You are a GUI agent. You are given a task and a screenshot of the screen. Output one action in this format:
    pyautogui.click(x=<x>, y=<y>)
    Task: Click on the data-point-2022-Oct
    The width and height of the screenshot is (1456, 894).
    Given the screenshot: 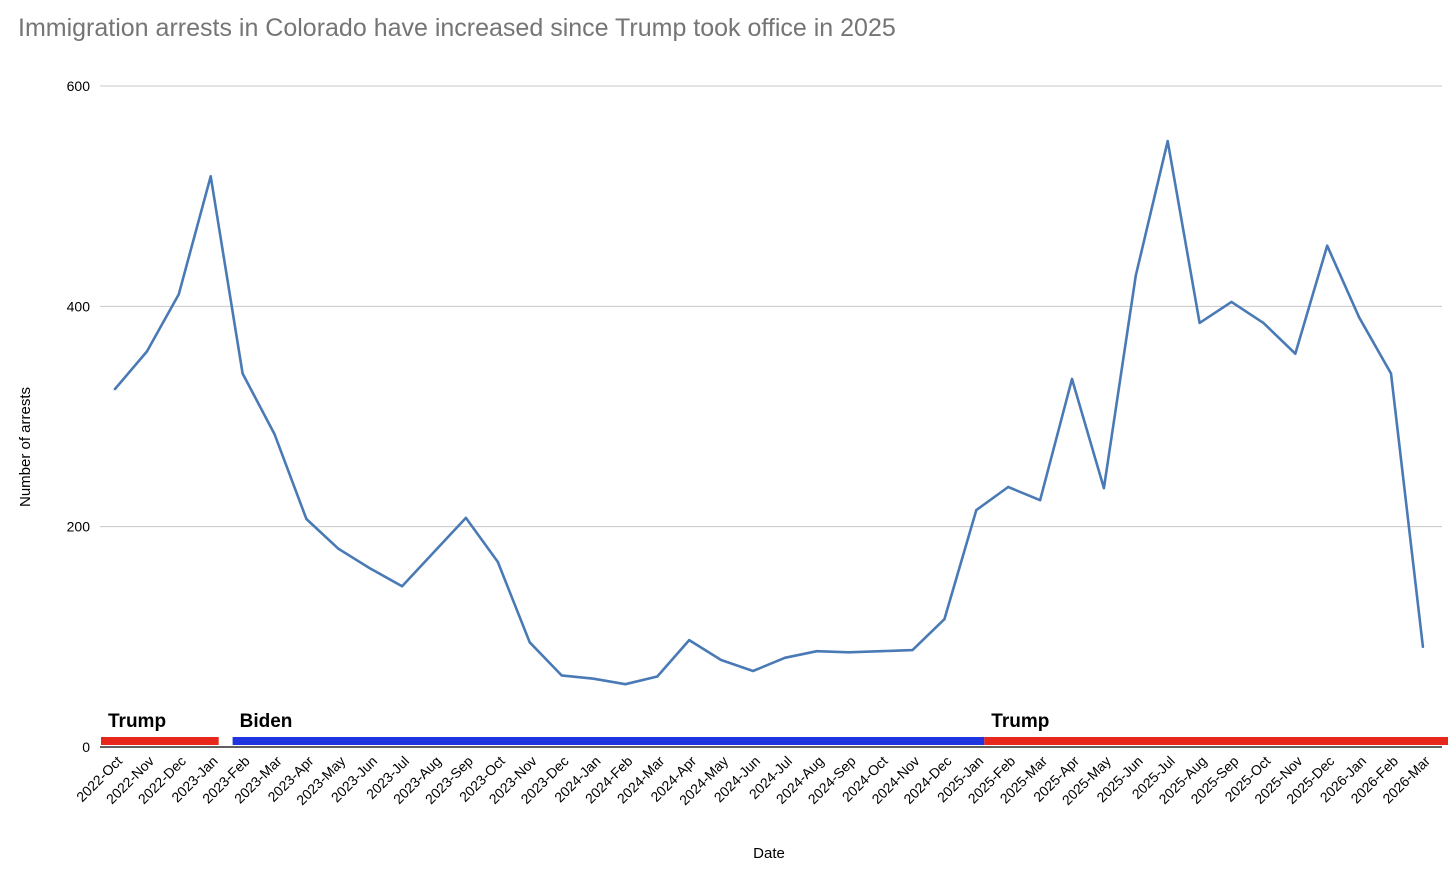 What is the action you would take?
    pyautogui.click(x=115, y=389)
    